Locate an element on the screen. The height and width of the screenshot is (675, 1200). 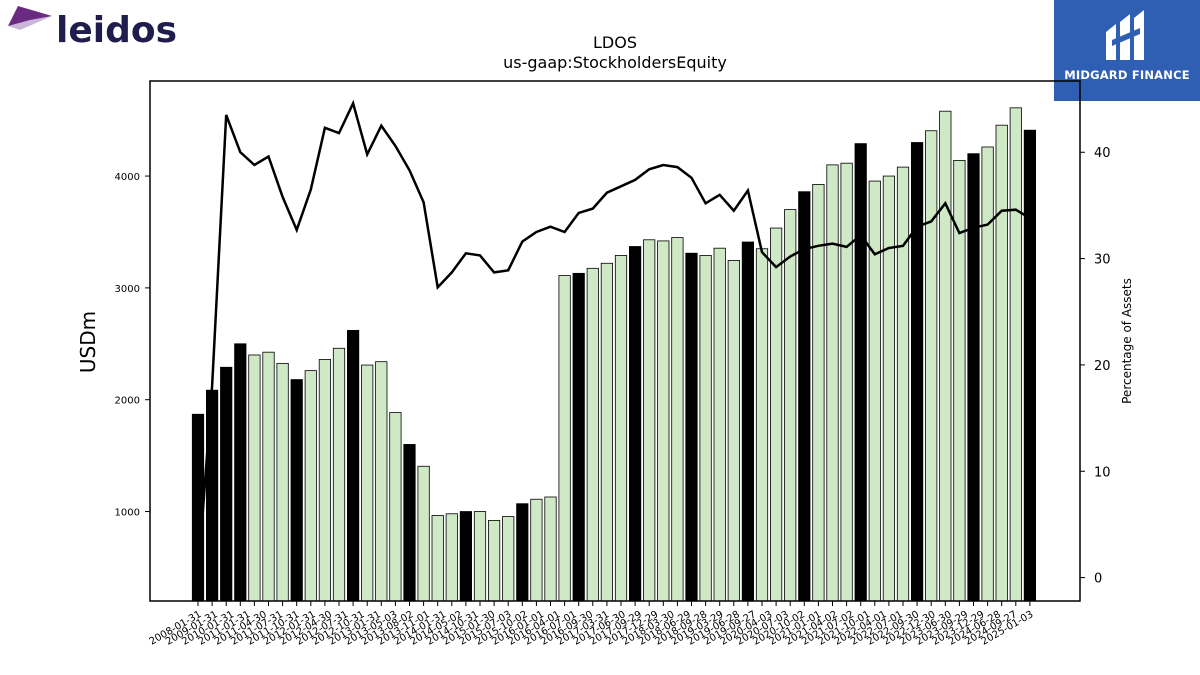
y2-tick-label: 20 is located at coordinates (1102, 366).